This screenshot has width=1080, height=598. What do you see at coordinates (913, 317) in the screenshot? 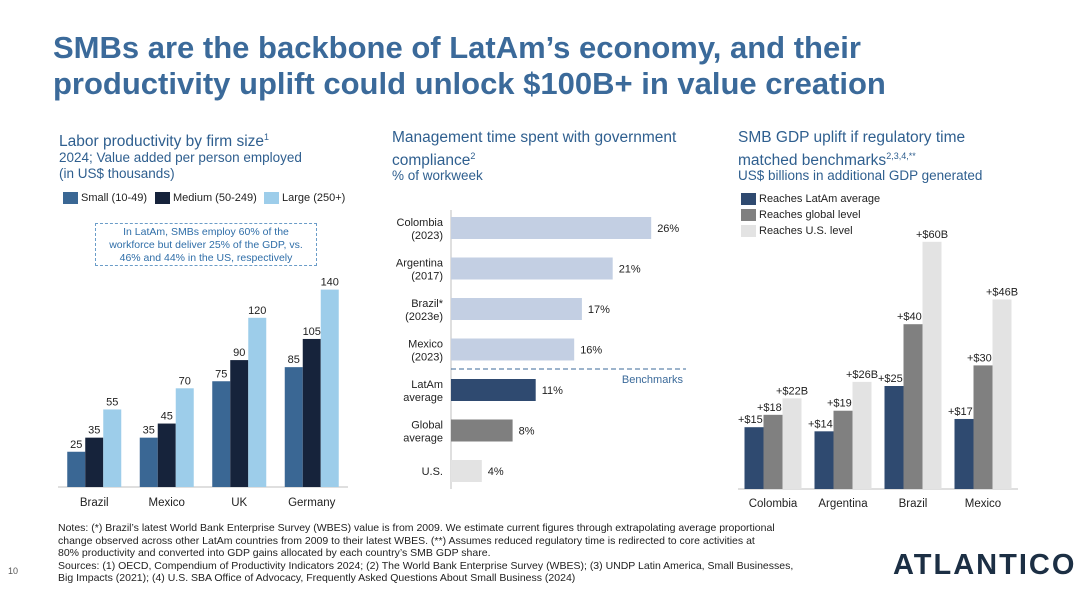
I see `chart3-data-label: +$40B` at bounding box center [913, 317].